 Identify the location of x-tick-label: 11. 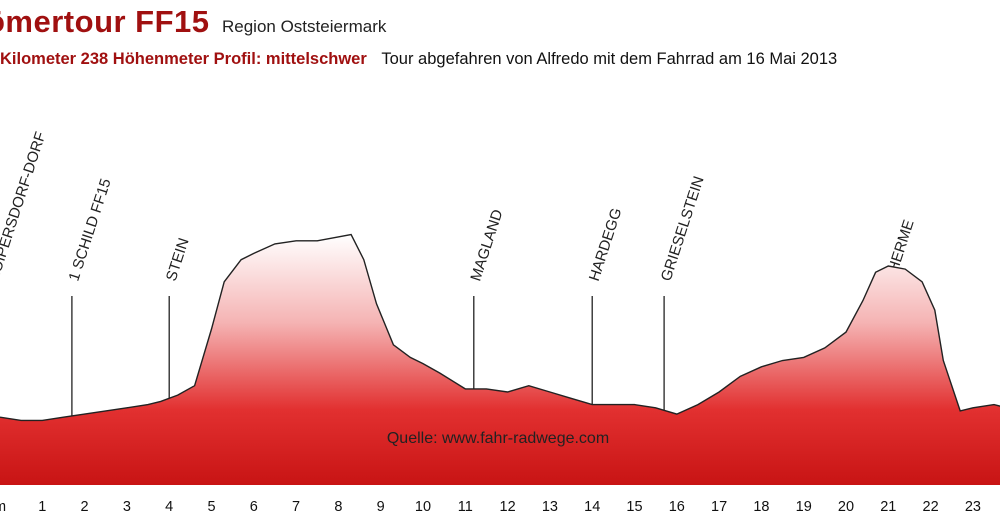
(465, 507).